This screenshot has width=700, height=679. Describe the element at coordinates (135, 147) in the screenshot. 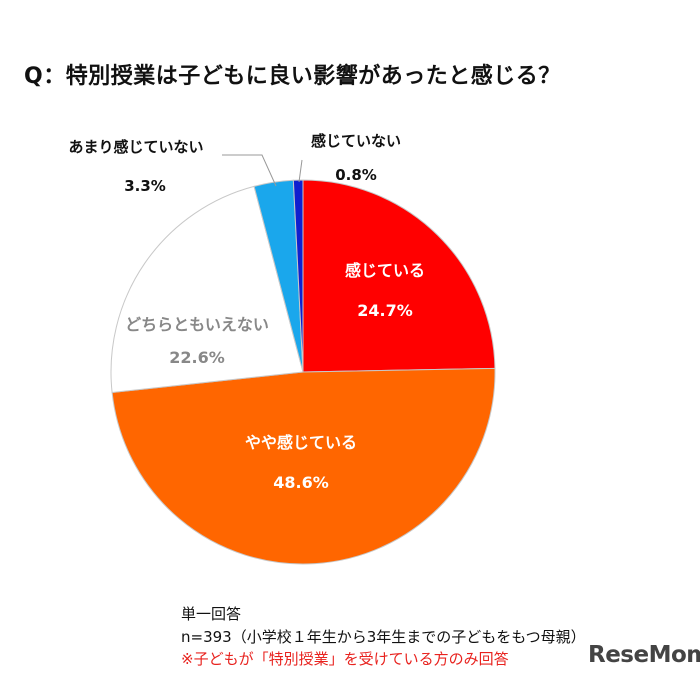

I see `slice-label-4: あまり感じていない` at that location.